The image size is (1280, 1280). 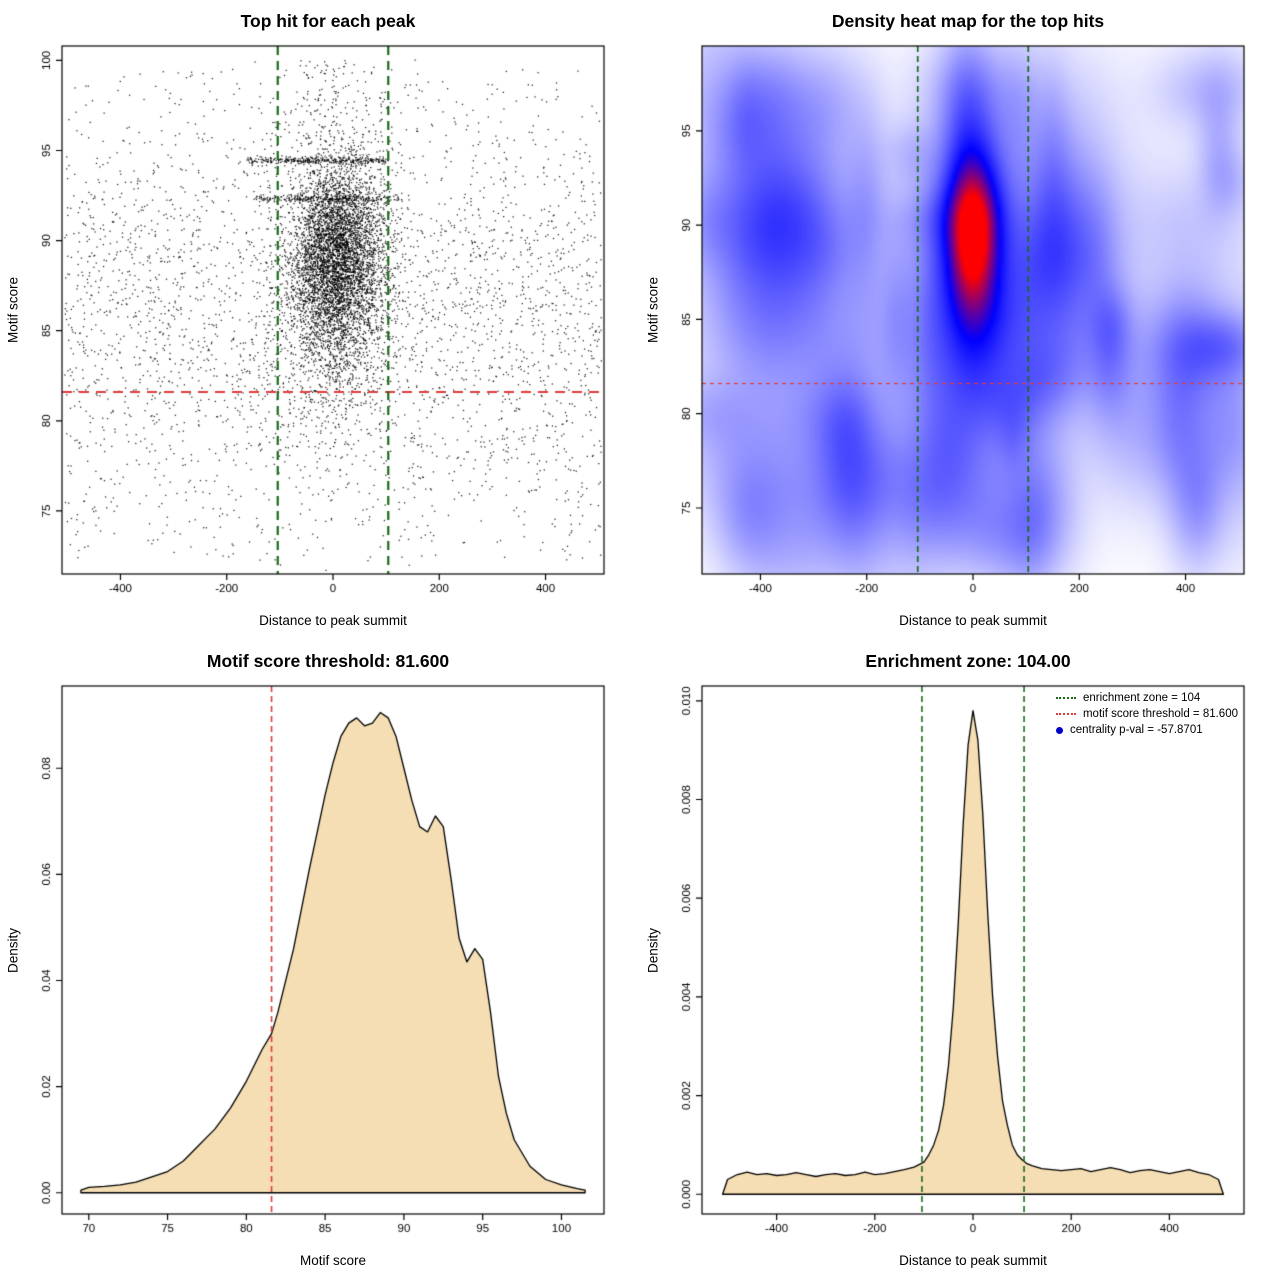 What do you see at coordinates (1141, 698) in the screenshot?
I see `legend-label-enrichment-zone: enrichment zone = 104` at bounding box center [1141, 698].